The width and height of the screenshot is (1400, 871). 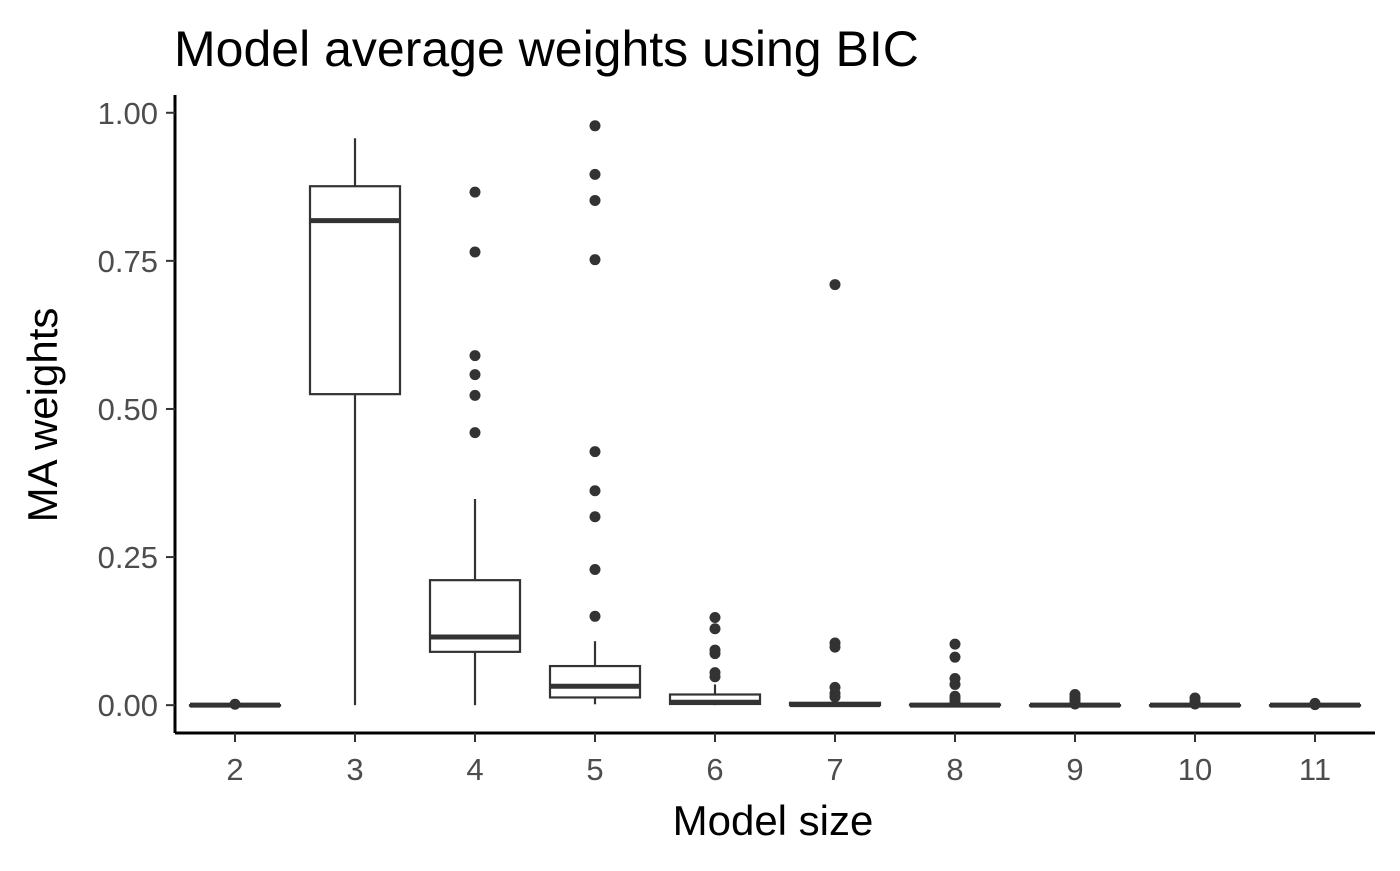 I want to click on x-tick-label: 4, so click(x=474, y=769).